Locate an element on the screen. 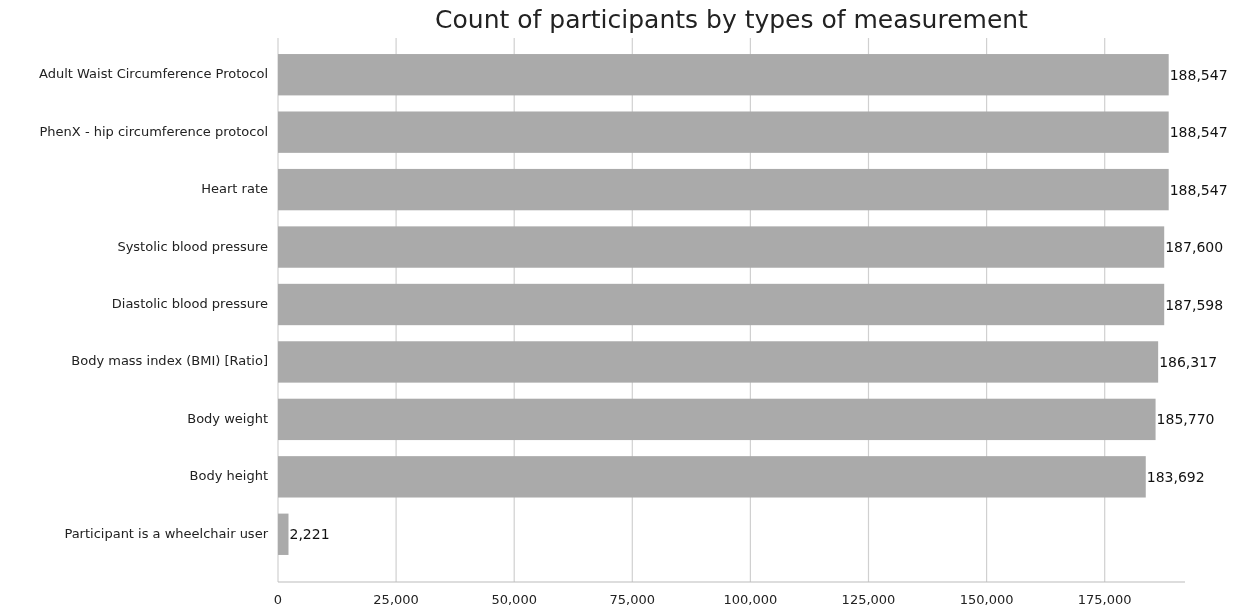 This screenshot has width=1251, height=611. x-tick-label: 0 is located at coordinates (278, 599).